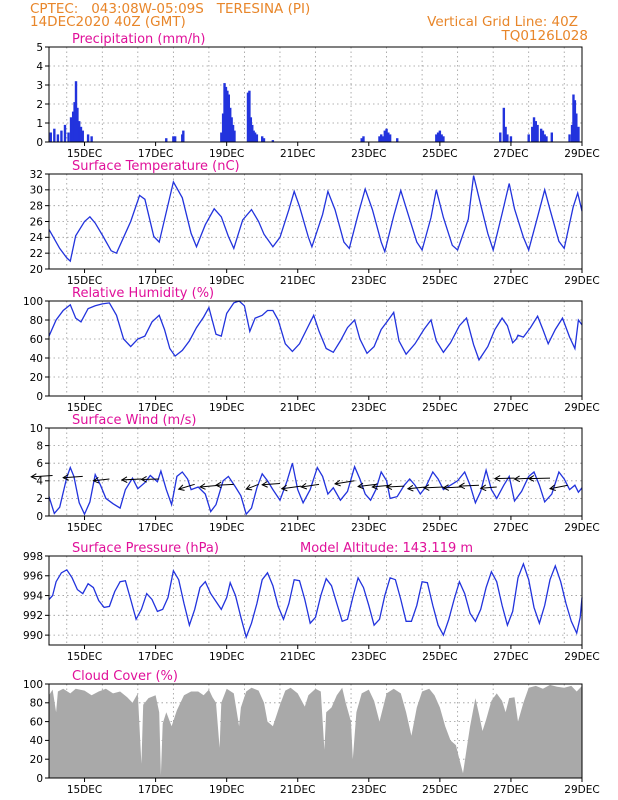  Describe the element at coordinates (39, 48) in the screenshot. I see `y-tick-label: 5` at that location.